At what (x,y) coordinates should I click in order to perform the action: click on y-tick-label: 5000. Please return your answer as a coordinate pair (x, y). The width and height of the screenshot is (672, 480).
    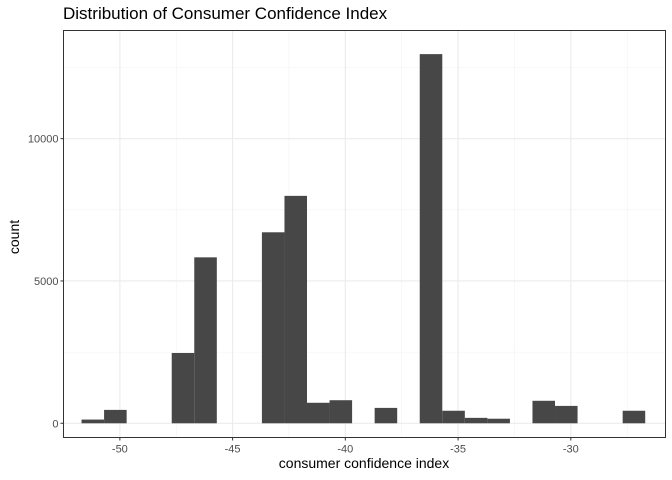
    Looking at the image, I should click on (46, 282).